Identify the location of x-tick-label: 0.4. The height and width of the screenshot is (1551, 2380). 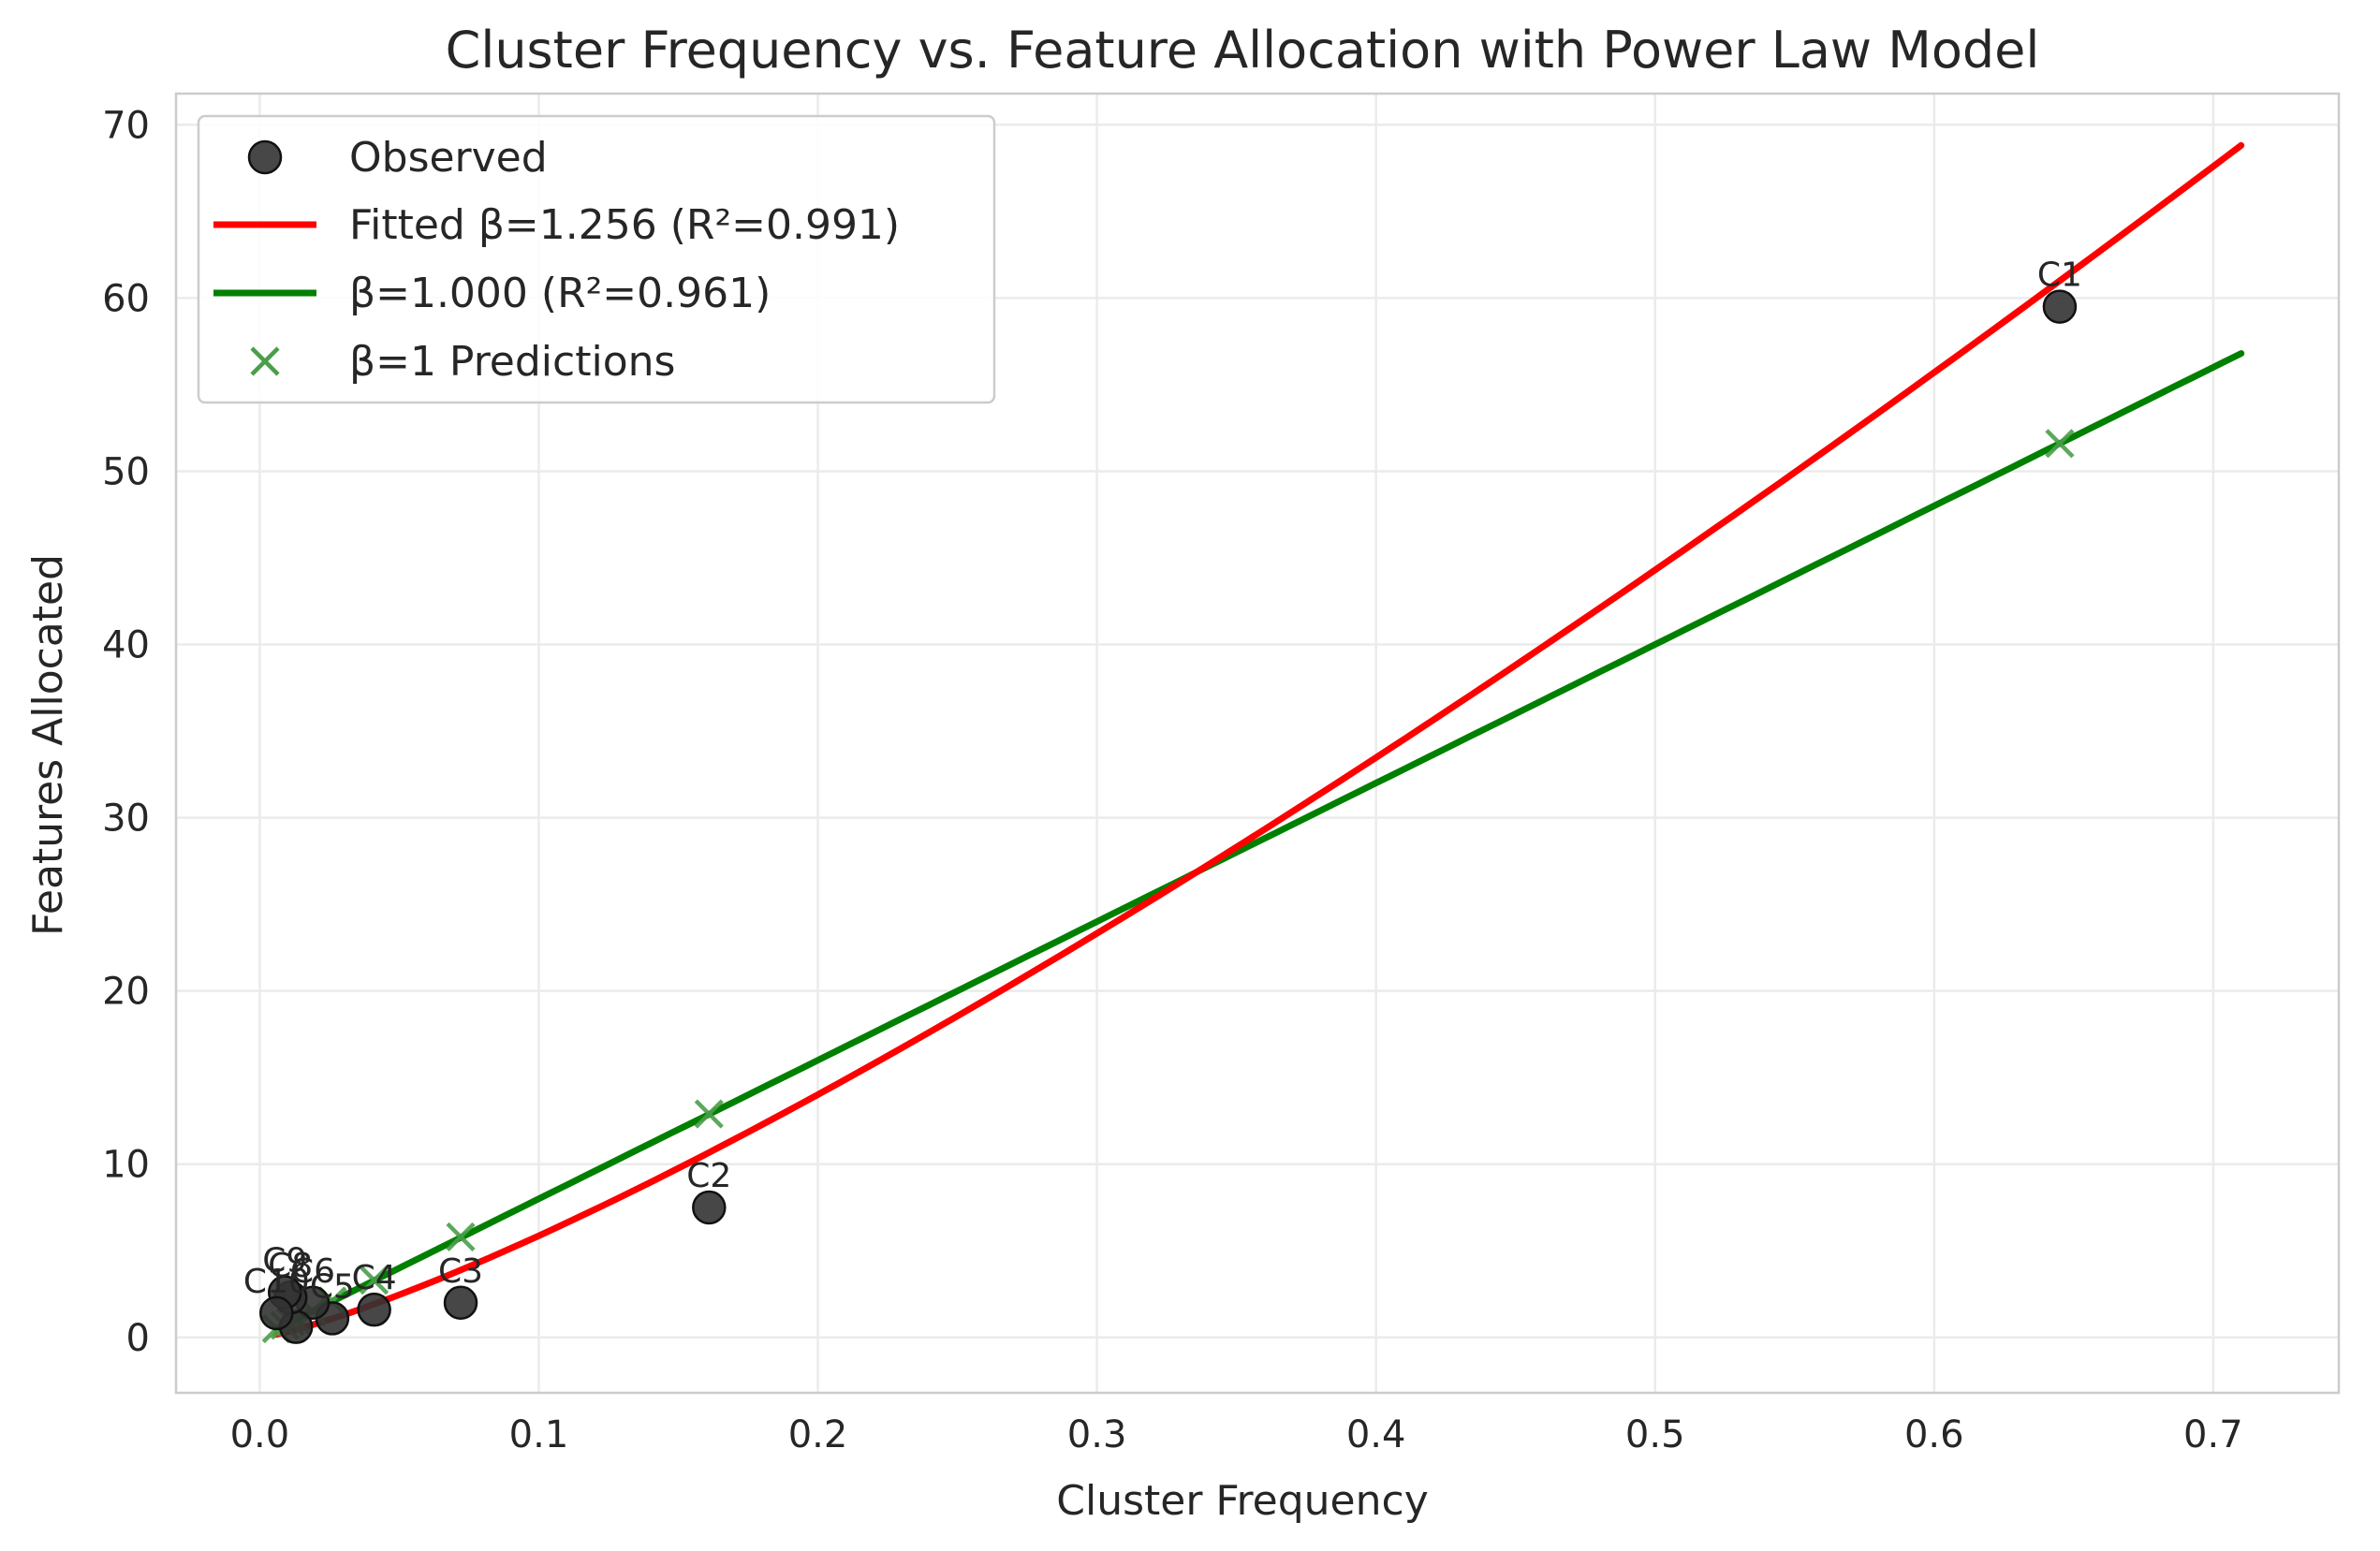
(1376, 1434).